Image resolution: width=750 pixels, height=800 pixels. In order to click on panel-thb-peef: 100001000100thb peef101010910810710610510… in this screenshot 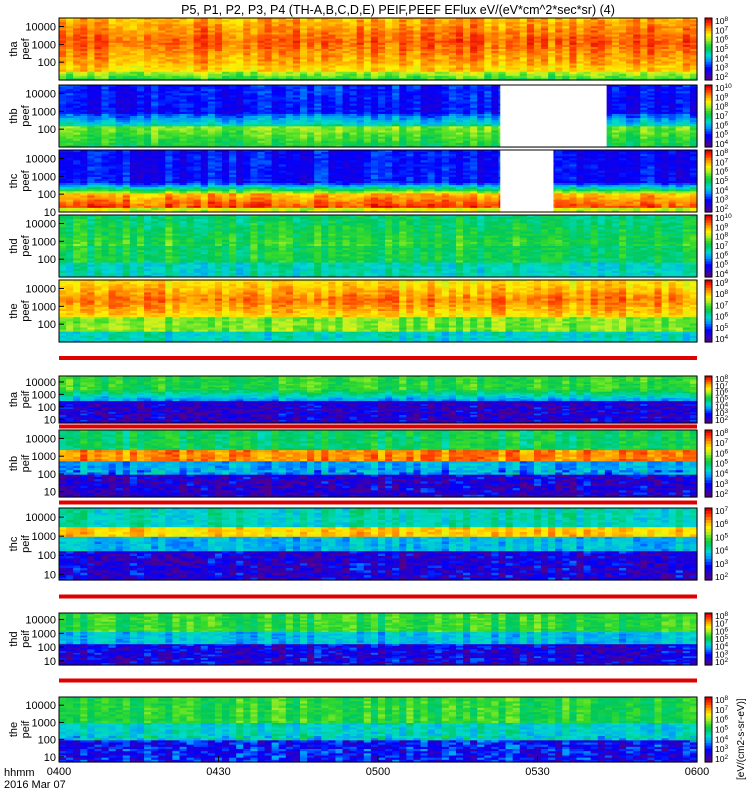, I will do `click(370, 116)`.